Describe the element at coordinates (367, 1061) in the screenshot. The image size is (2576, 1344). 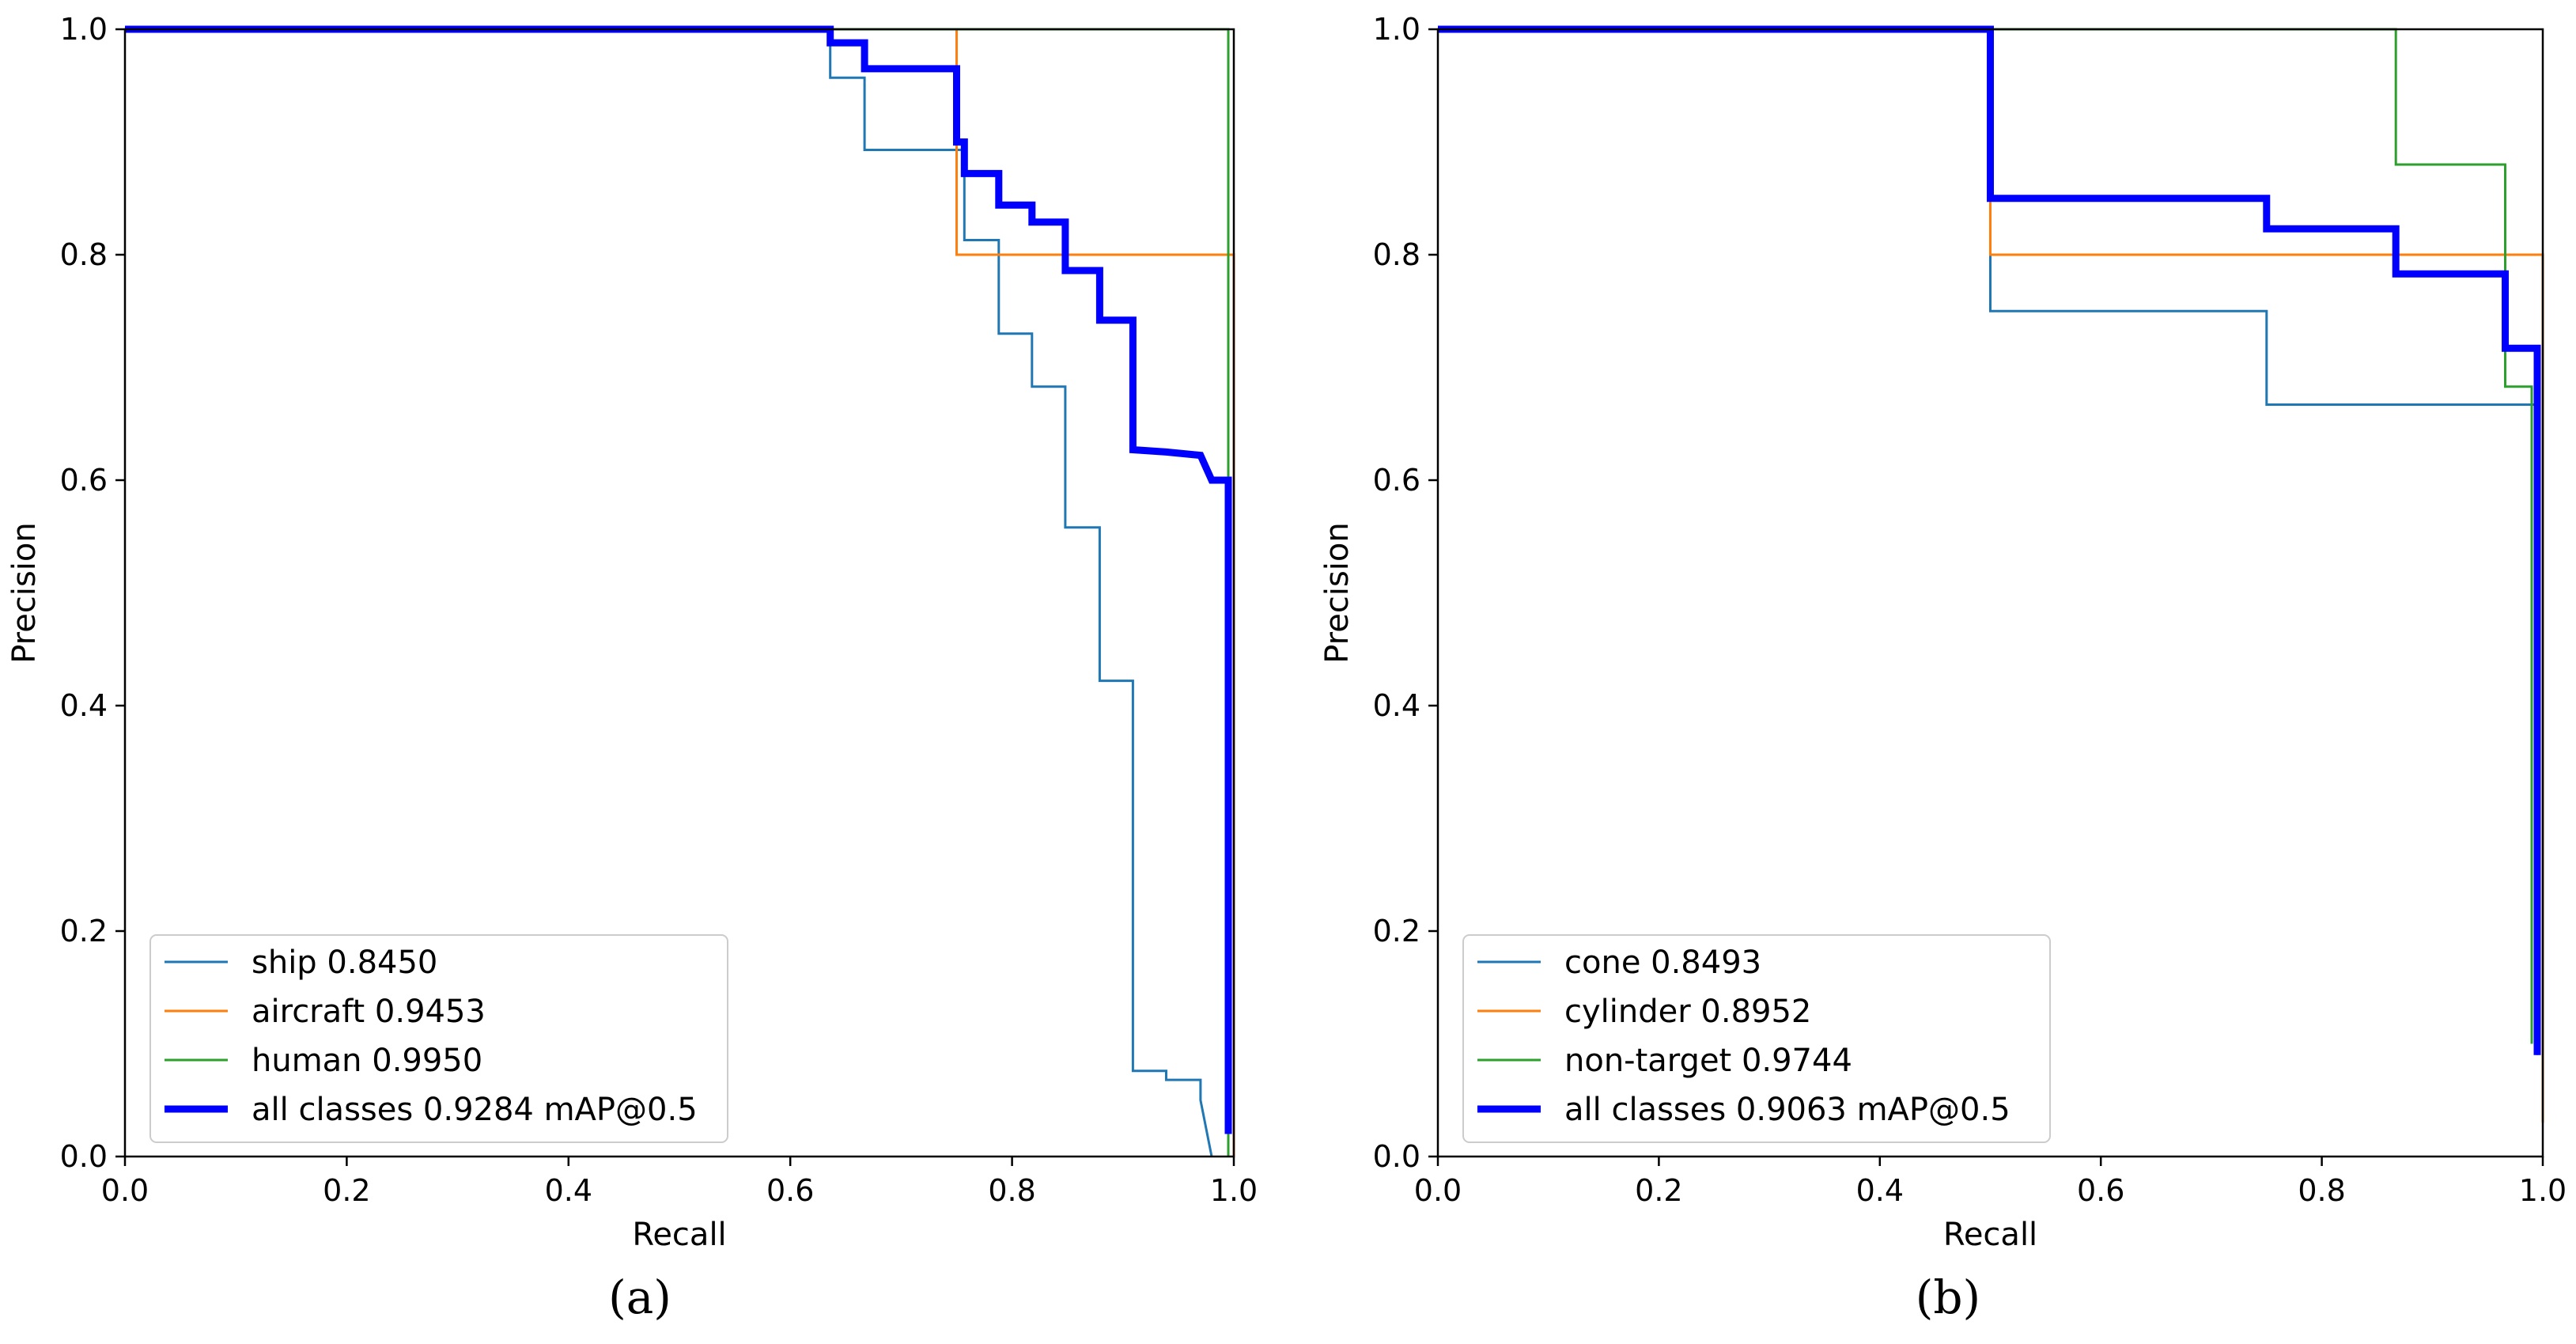
I see `legend-entry: human 0.9950` at that location.